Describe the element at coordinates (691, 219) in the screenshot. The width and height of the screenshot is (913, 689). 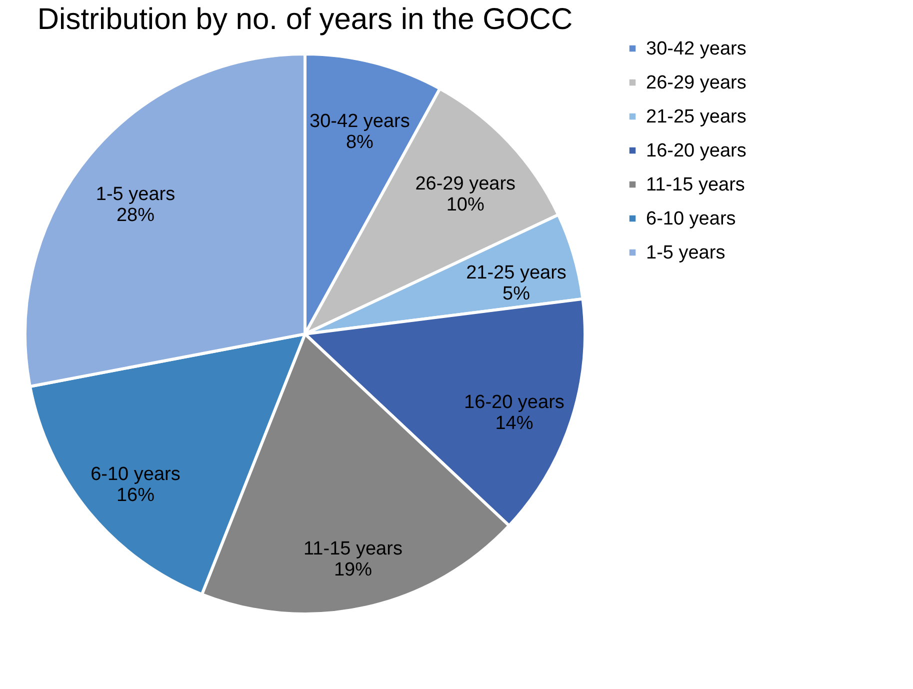
I see `legend-label: 6-10 years` at that location.